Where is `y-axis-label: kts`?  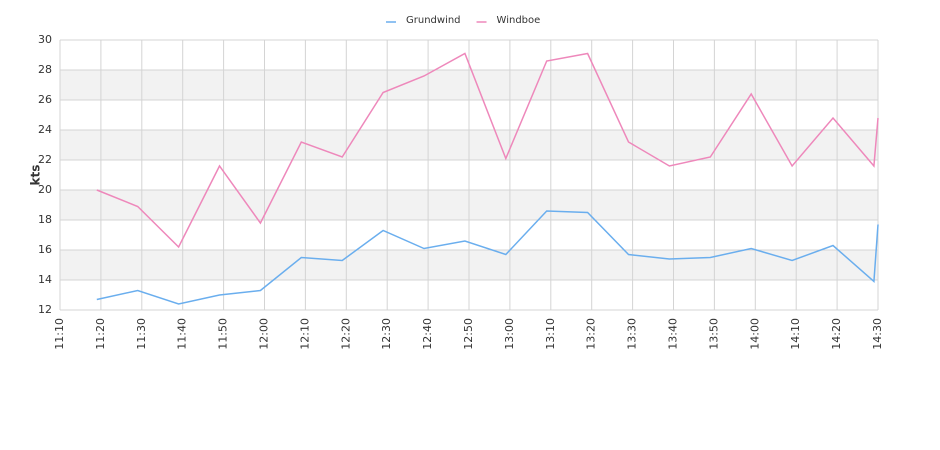
y-axis-label: kts is located at coordinates (36, 175).